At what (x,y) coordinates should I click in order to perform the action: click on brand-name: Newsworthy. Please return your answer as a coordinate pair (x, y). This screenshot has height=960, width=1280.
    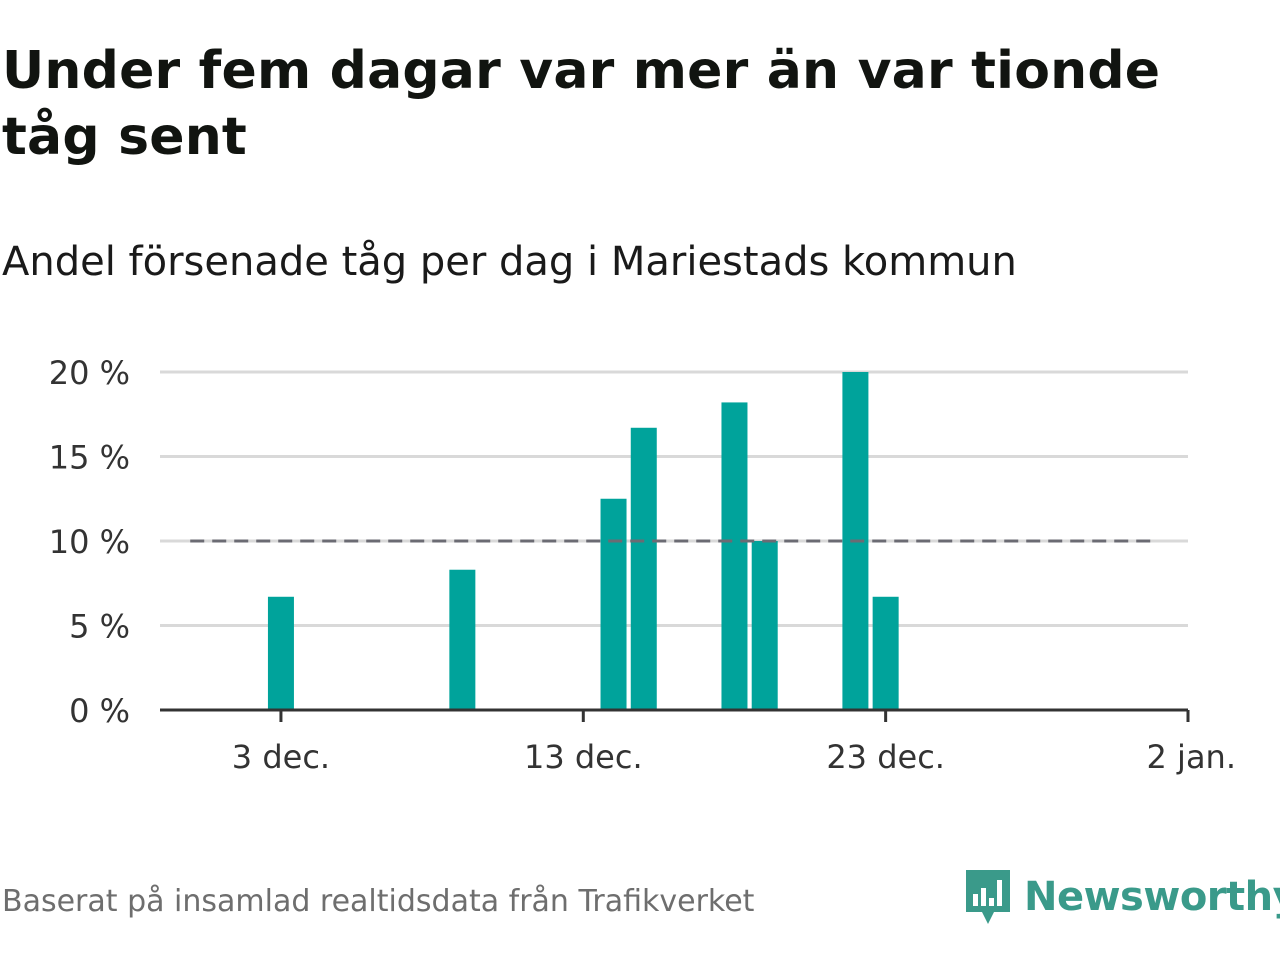
    Looking at the image, I should click on (1152, 897).